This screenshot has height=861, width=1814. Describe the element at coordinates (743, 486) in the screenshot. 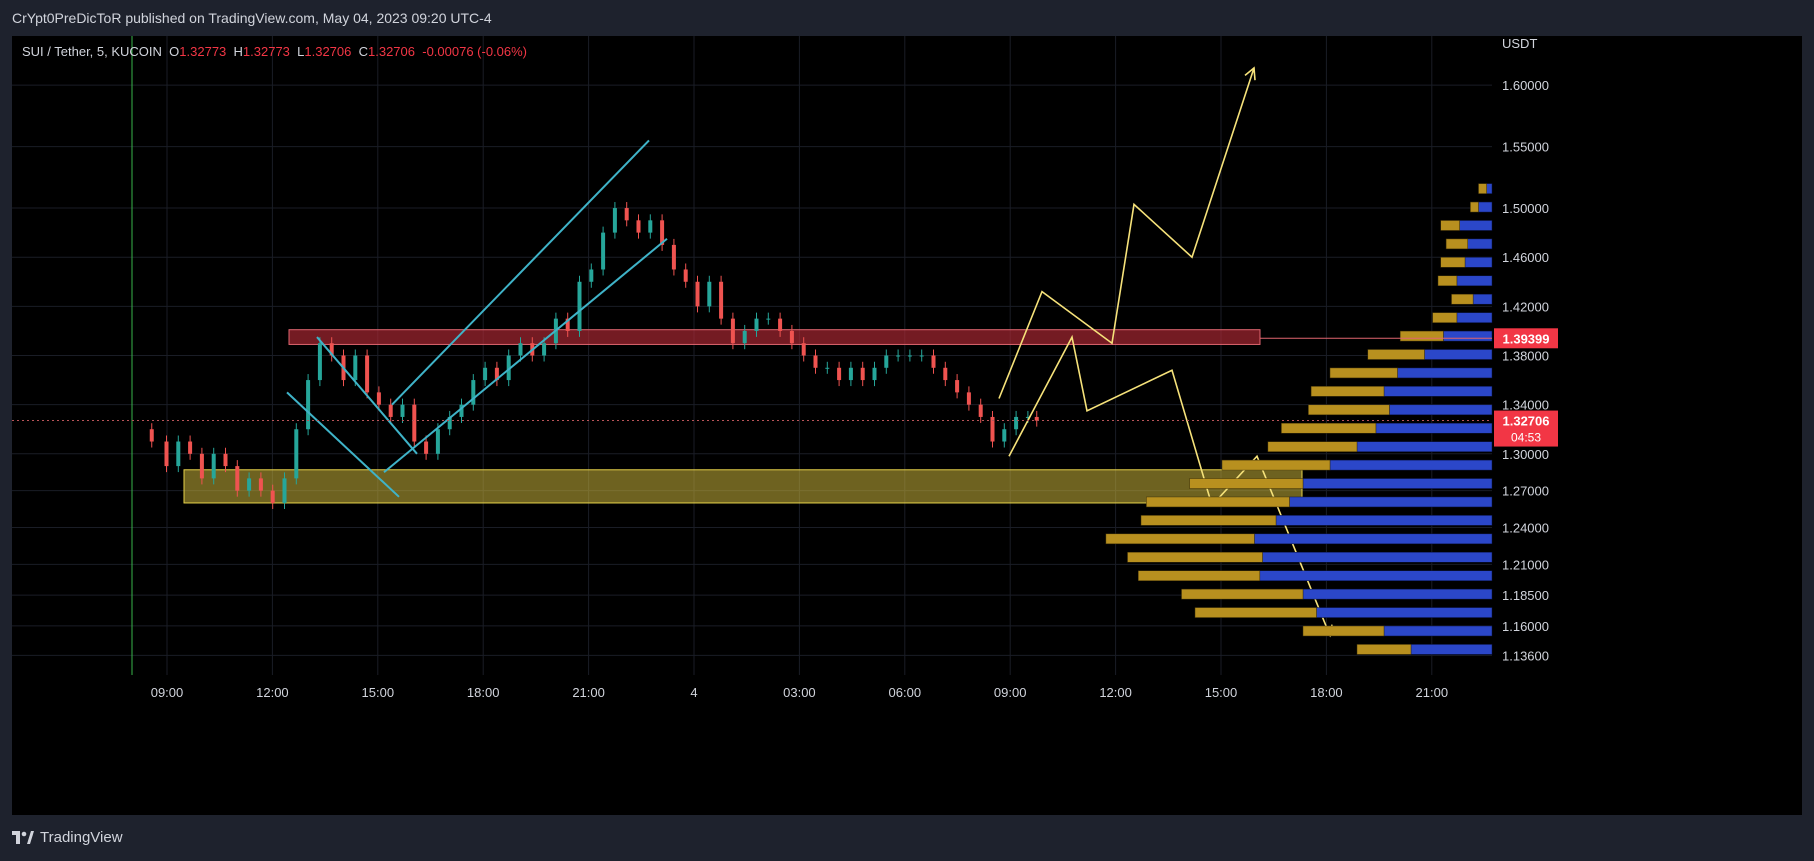

I see `support-zone` at that location.